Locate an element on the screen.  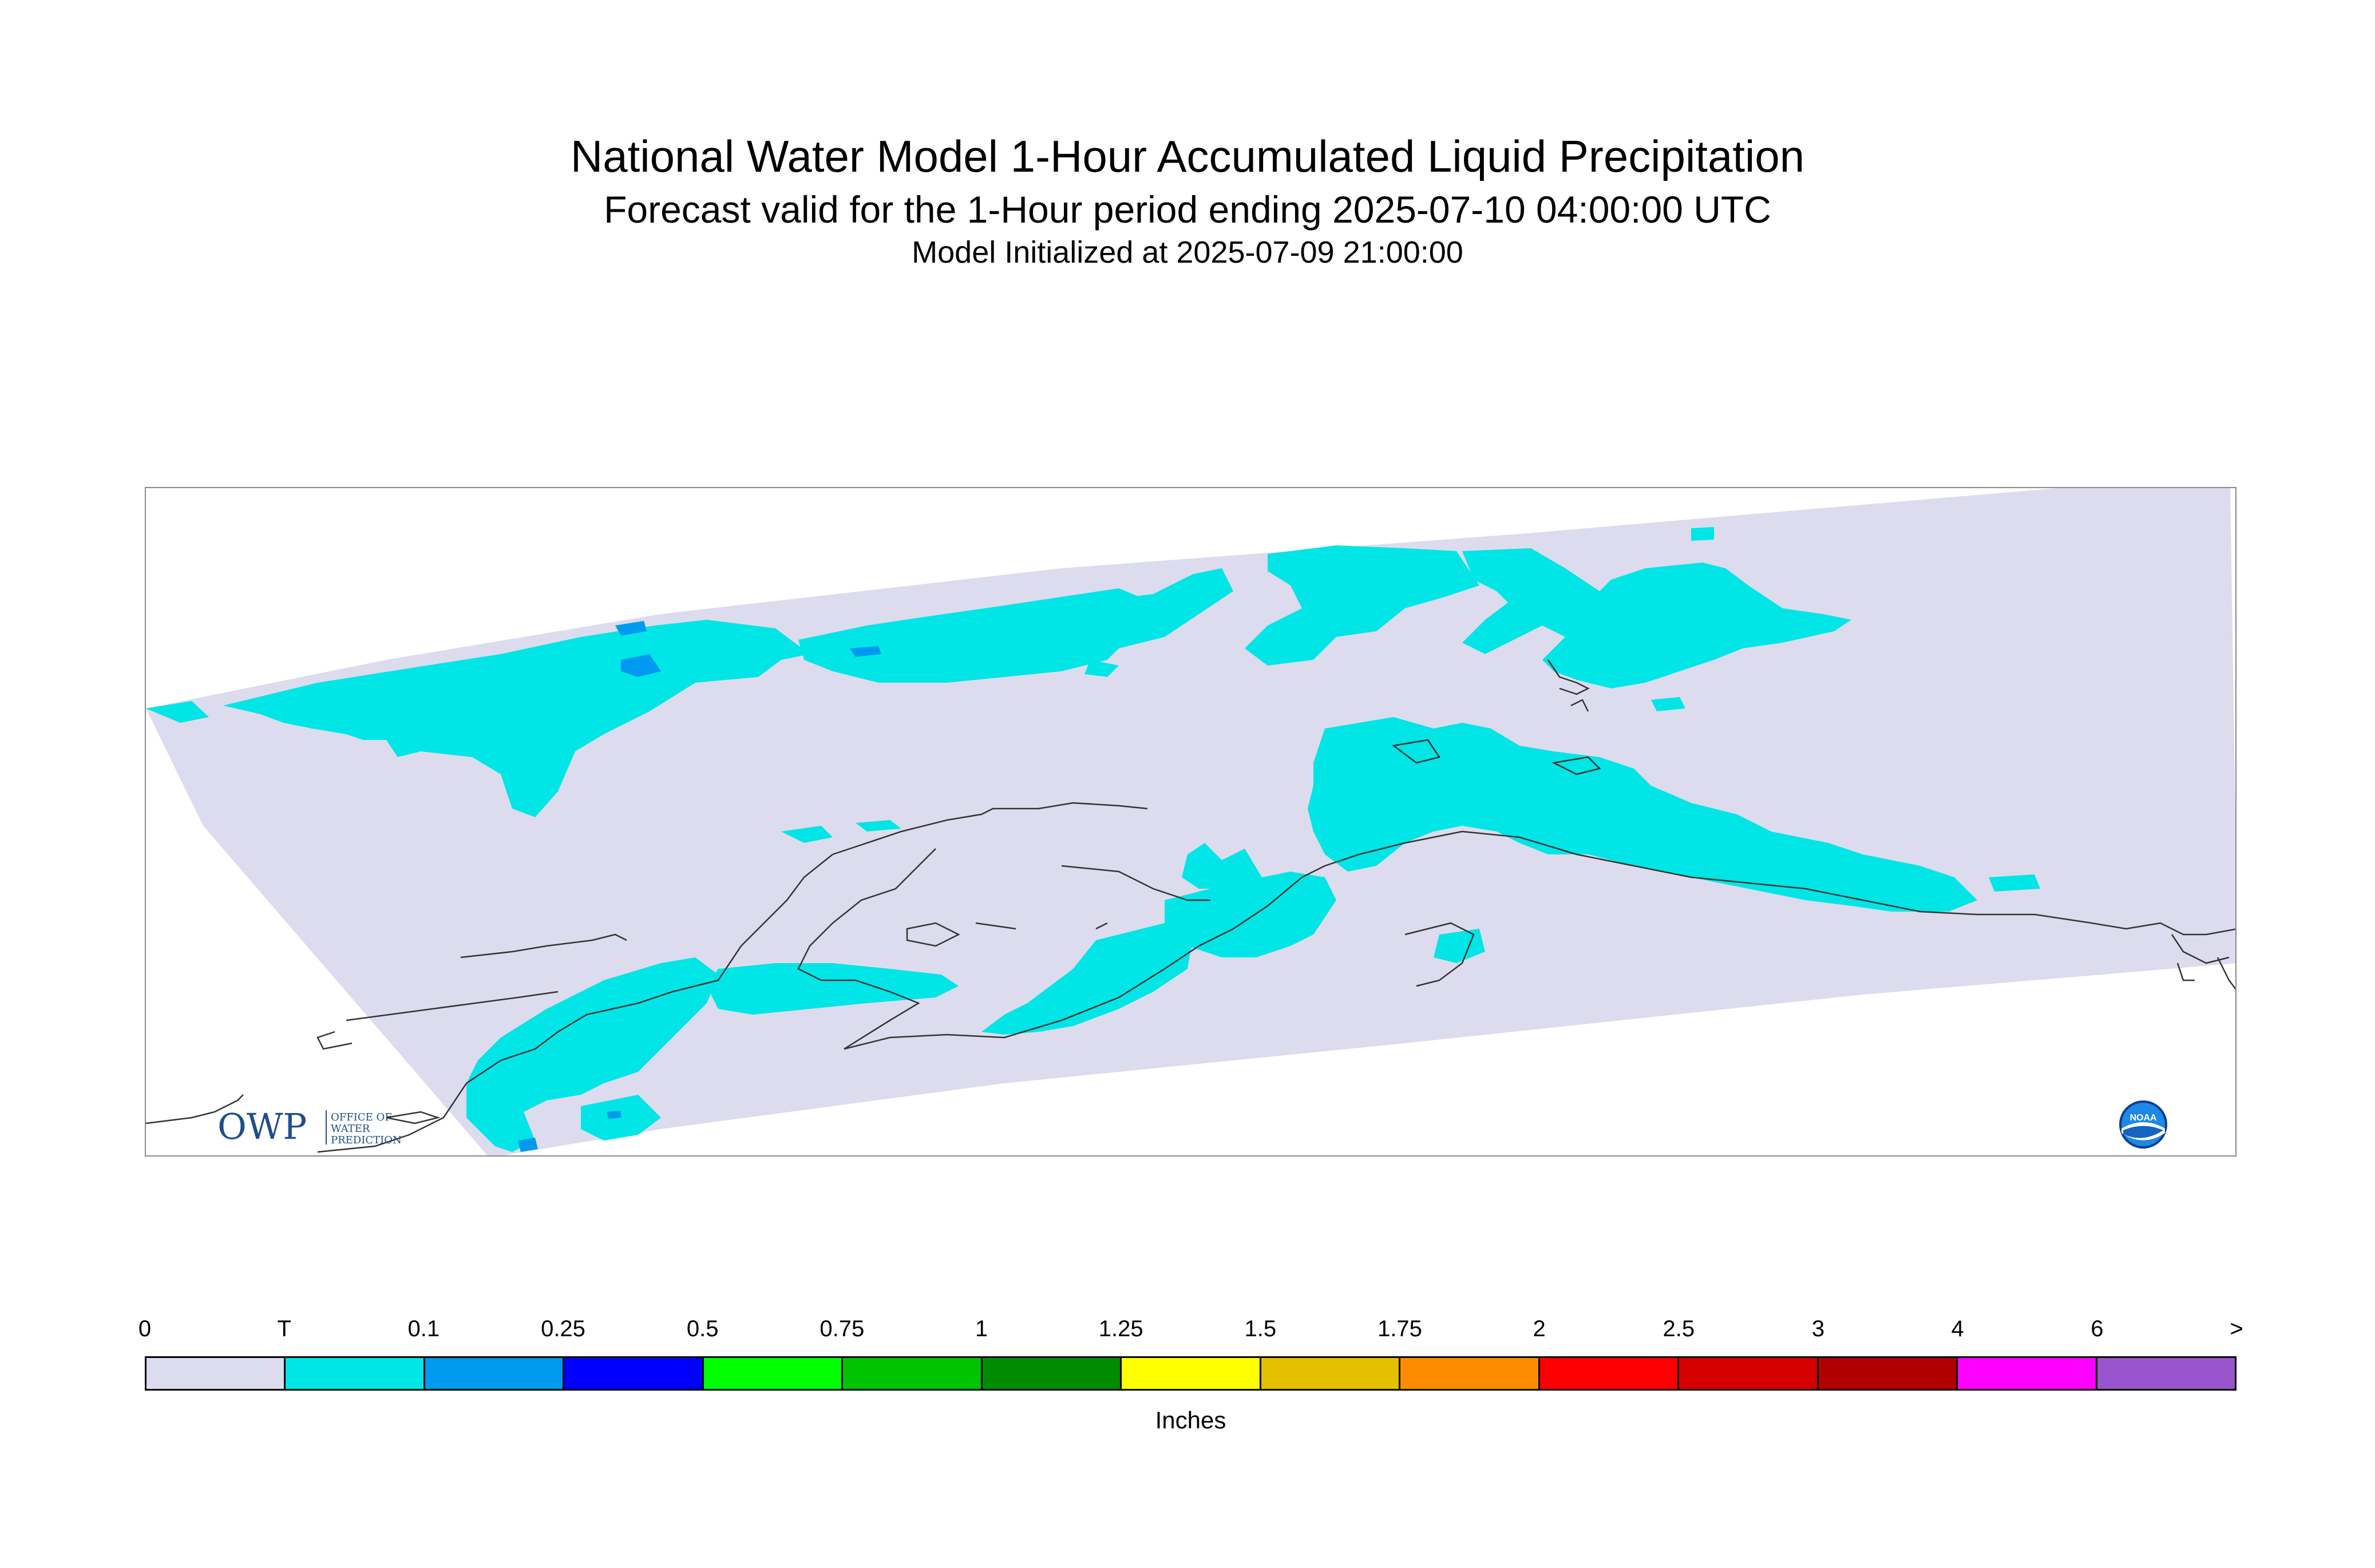
legend-tick-label: 0.1 is located at coordinates (424, 1328).